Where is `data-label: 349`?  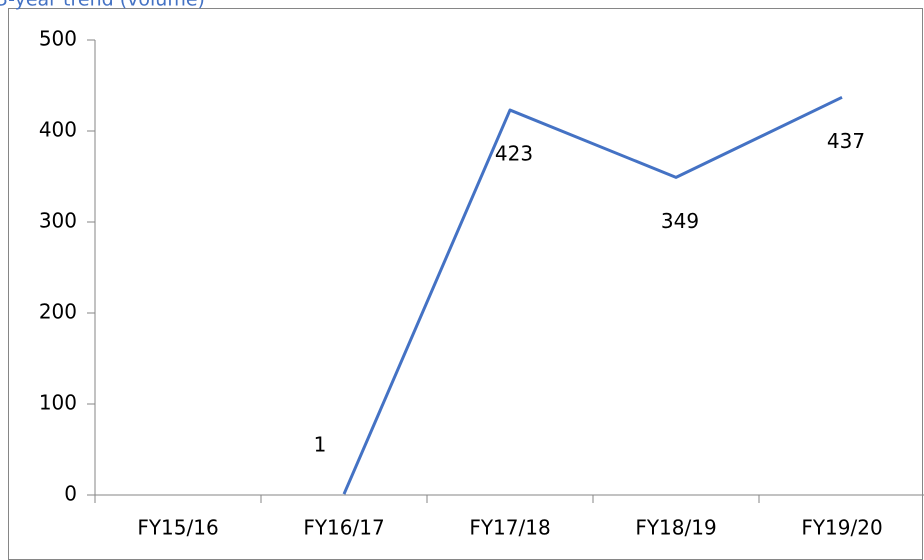
data-label: 349 is located at coordinates (680, 221).